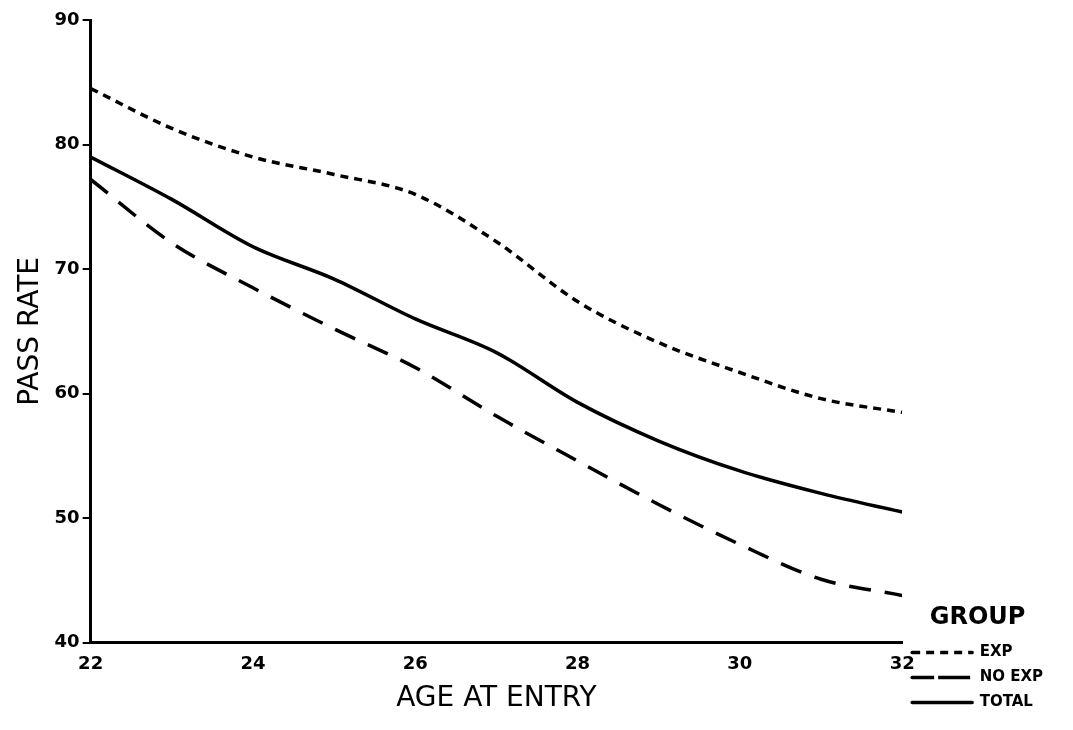 Image resolution: width=1073 pixels, height=730 pixels. I want to click on x-tick-label: 26, so click(415, 663).